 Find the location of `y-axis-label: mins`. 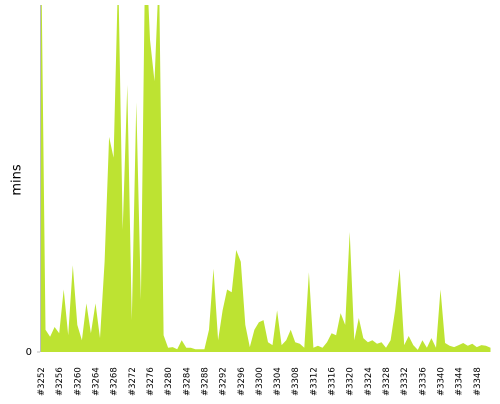

y-axis-label: mins is located at coordinates (17, 180).